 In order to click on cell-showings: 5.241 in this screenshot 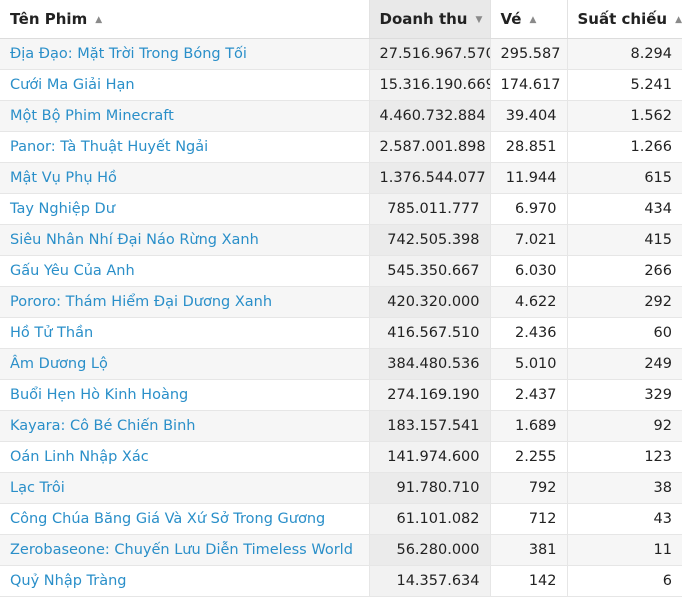, I will do `click(624, 85)`.